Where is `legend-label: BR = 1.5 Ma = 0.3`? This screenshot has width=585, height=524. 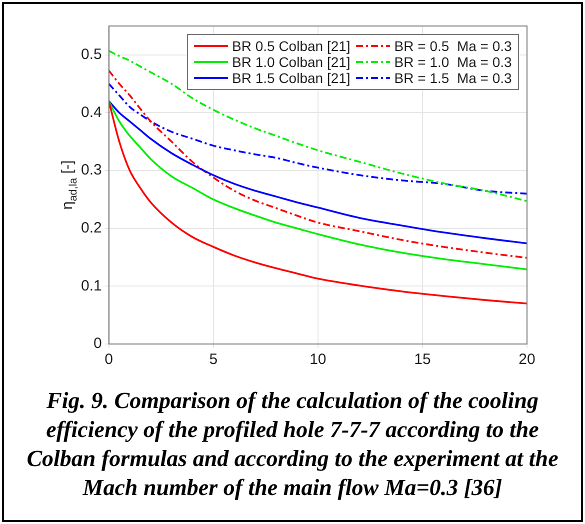 legend-label: BR = 1.5 Ma = 0.3 is located at coordinates (453, 78).